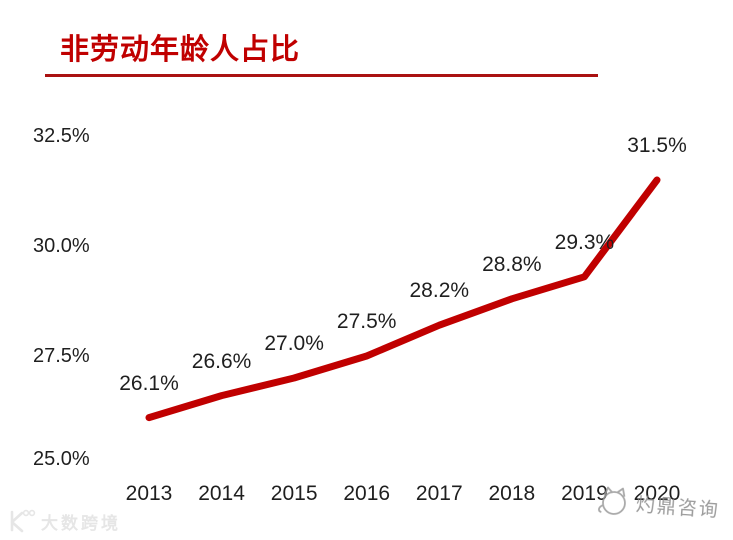  I want to click on data-point-label: 26.6%, so click(221, 361).